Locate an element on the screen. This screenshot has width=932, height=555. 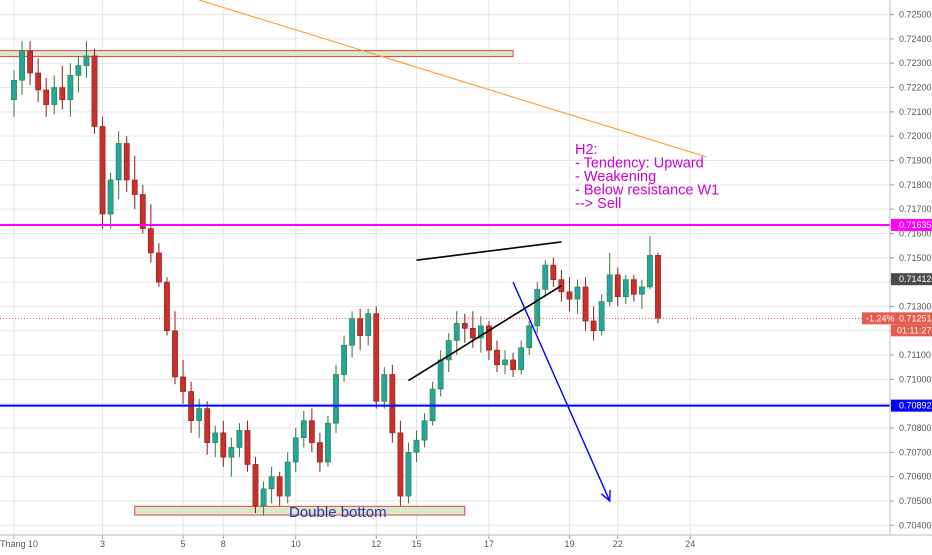
price-tick-label: 0.70700 is located at coordinates (915, 452).